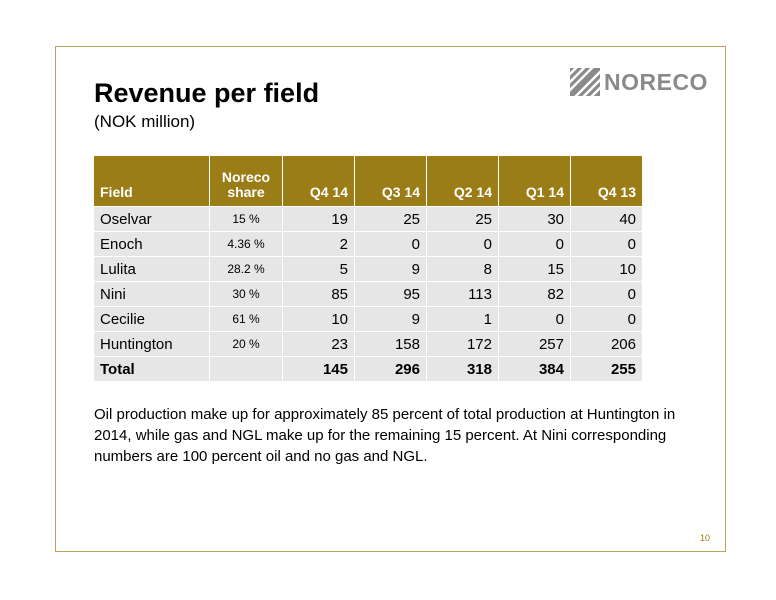 This screenshot has width=776, height=600. Describe the element at coordinates (606, 344) in the screenshot. I see `cell-value: 206` at that location.